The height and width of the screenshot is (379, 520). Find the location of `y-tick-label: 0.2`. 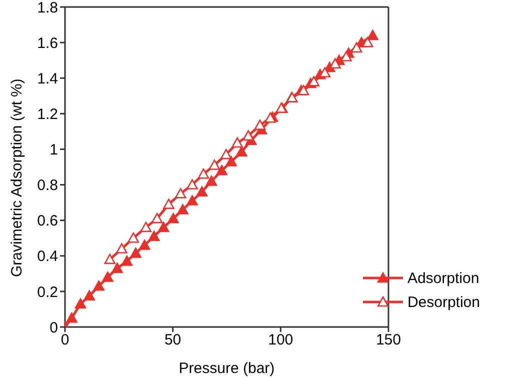

y-tick-label: 0.2 is located at coordinates (47, 292).